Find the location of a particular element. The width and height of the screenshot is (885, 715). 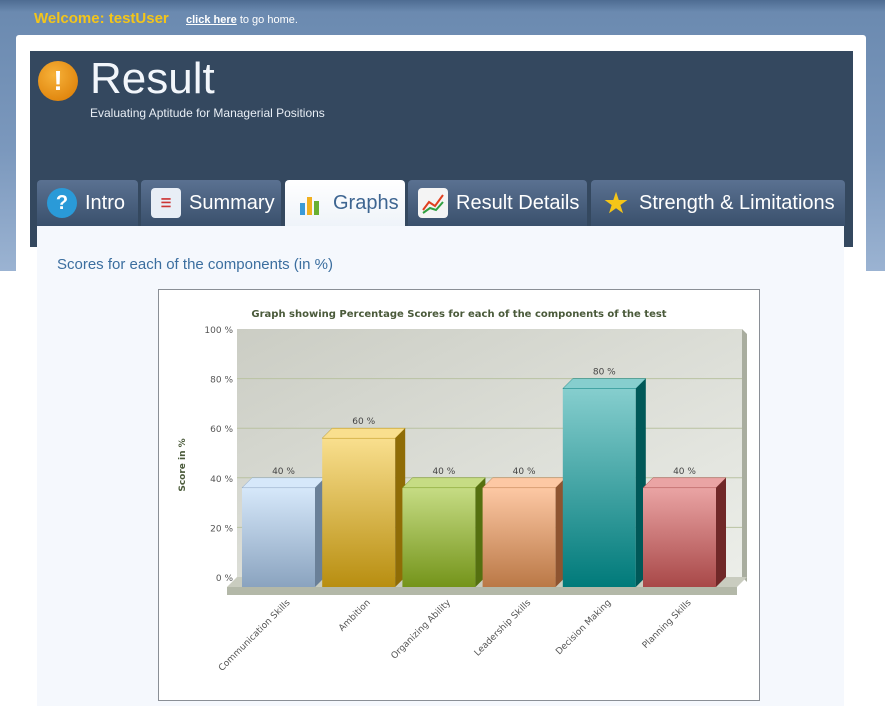

line-chart-icon is located at coordinates (433, 203).